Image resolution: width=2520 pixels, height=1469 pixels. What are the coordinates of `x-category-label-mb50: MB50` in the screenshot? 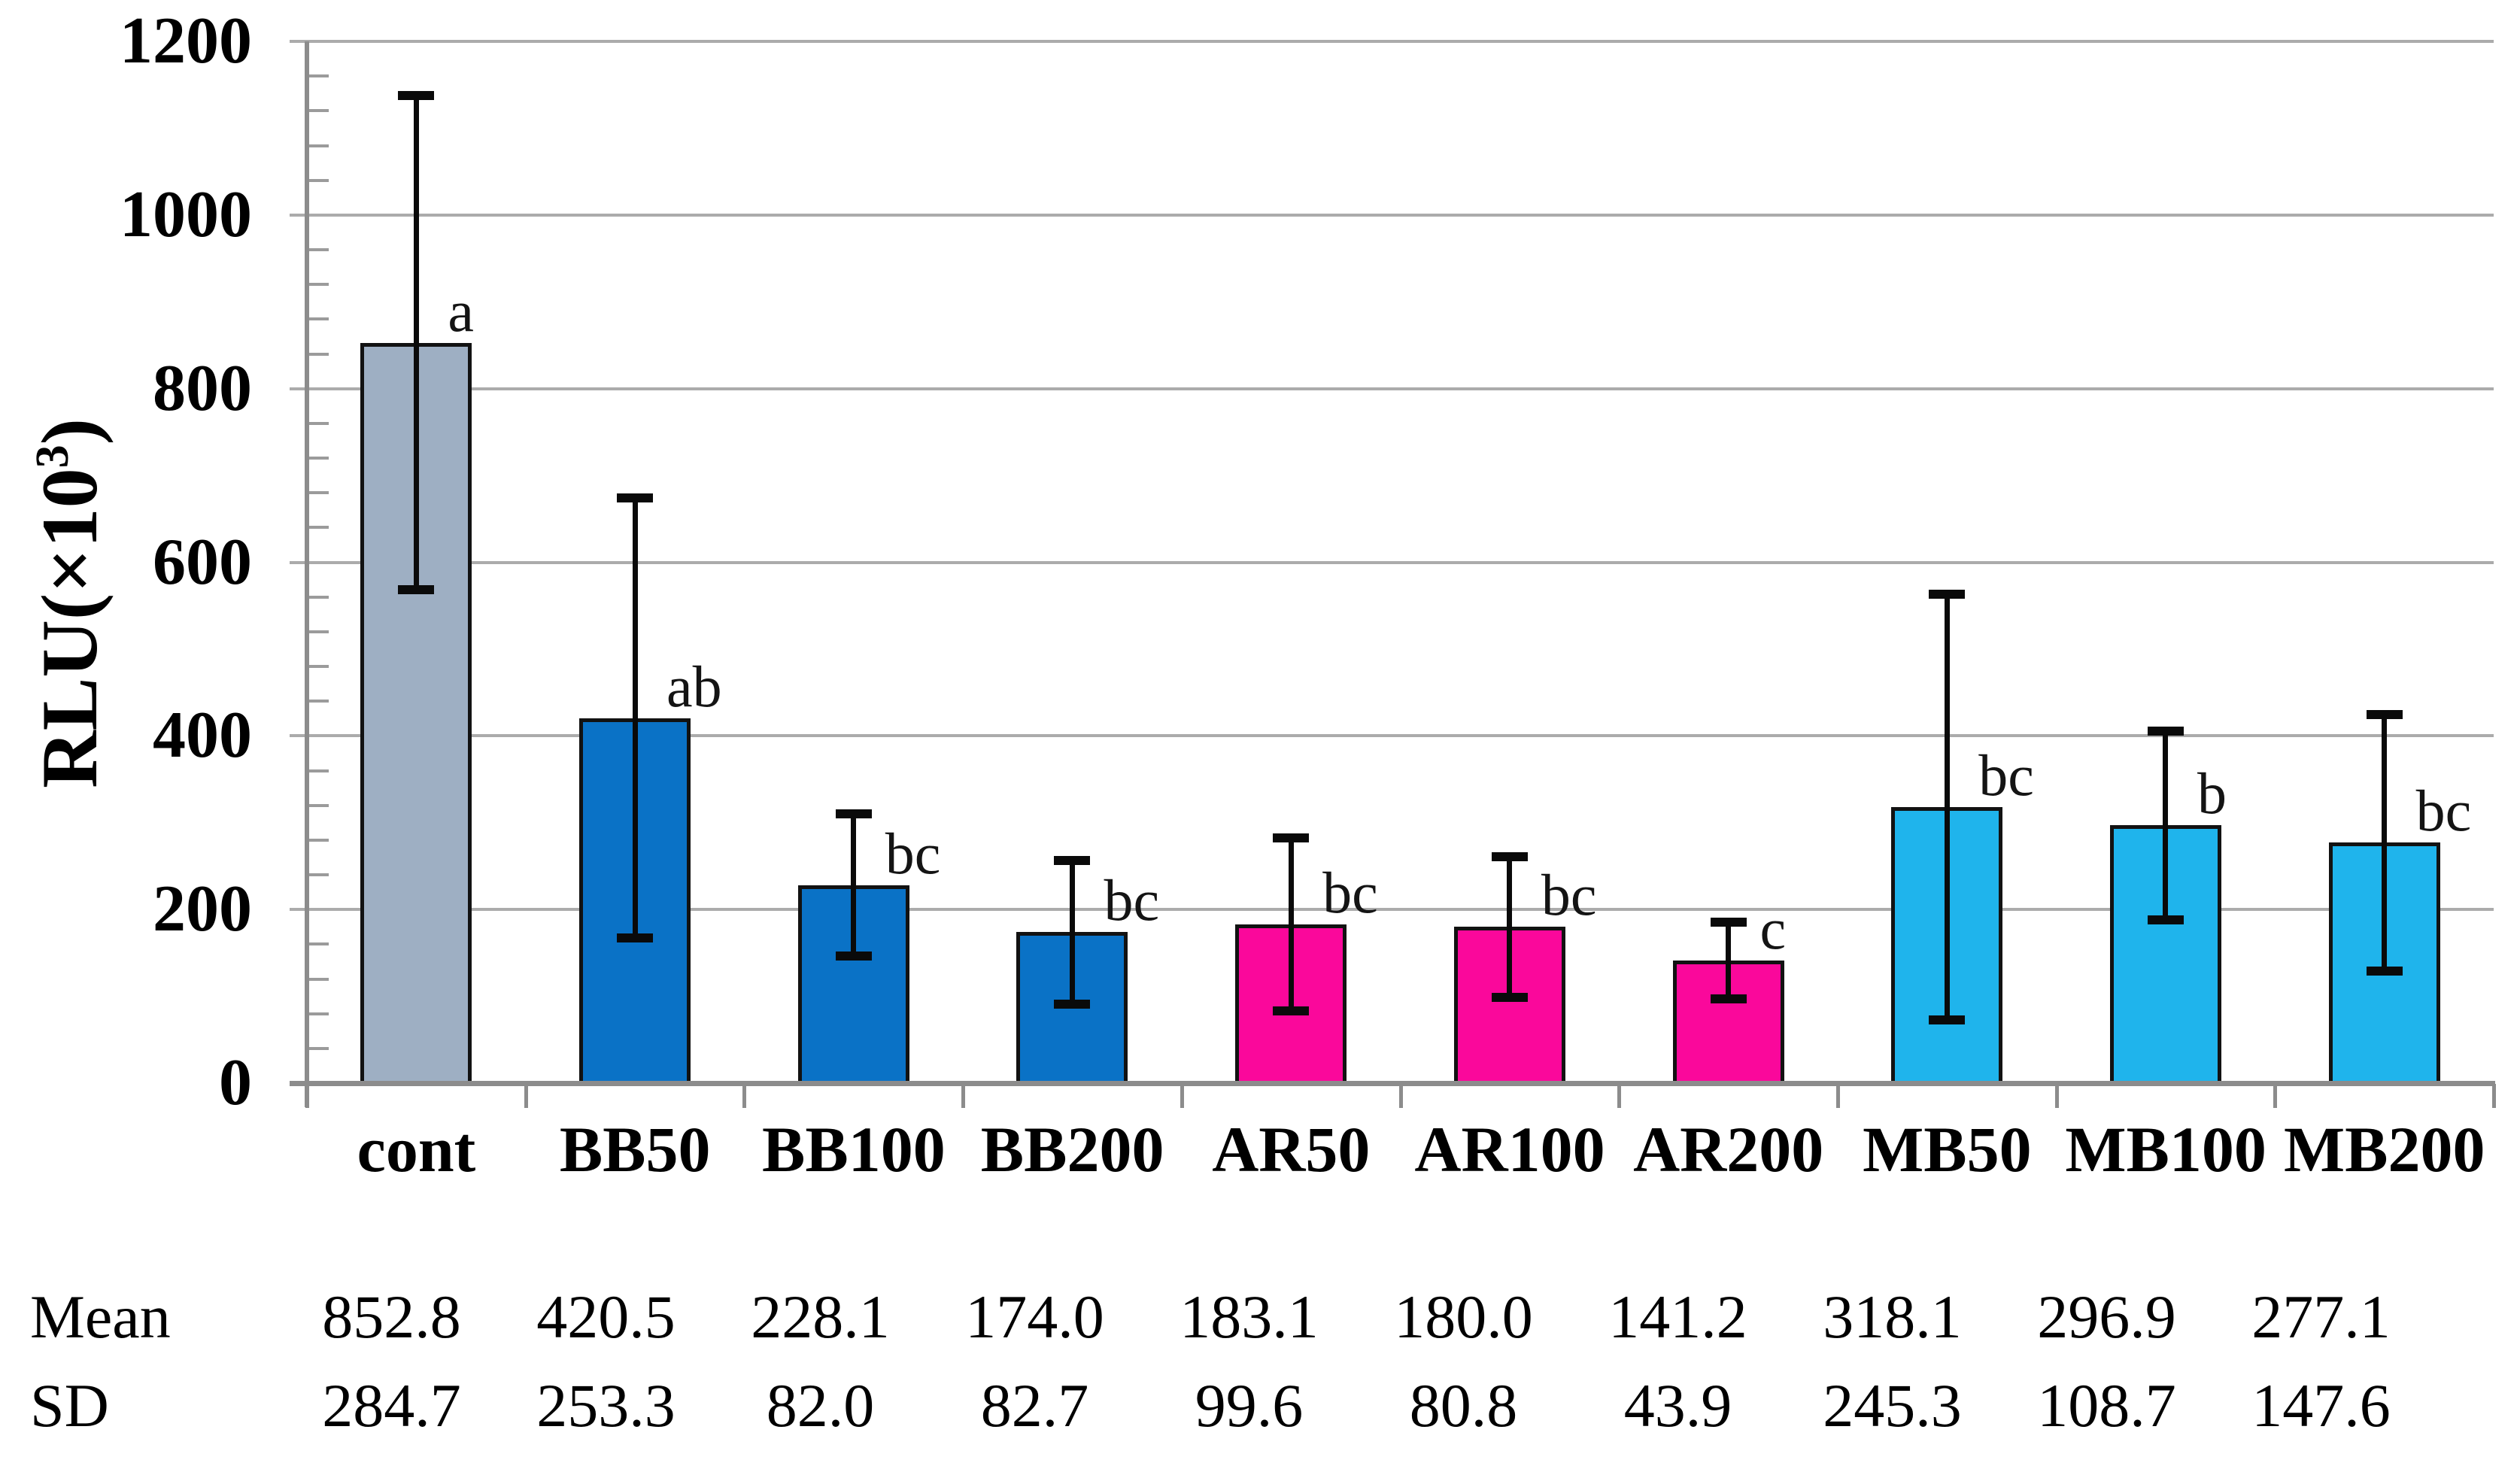 It's located at (1947, 1149).